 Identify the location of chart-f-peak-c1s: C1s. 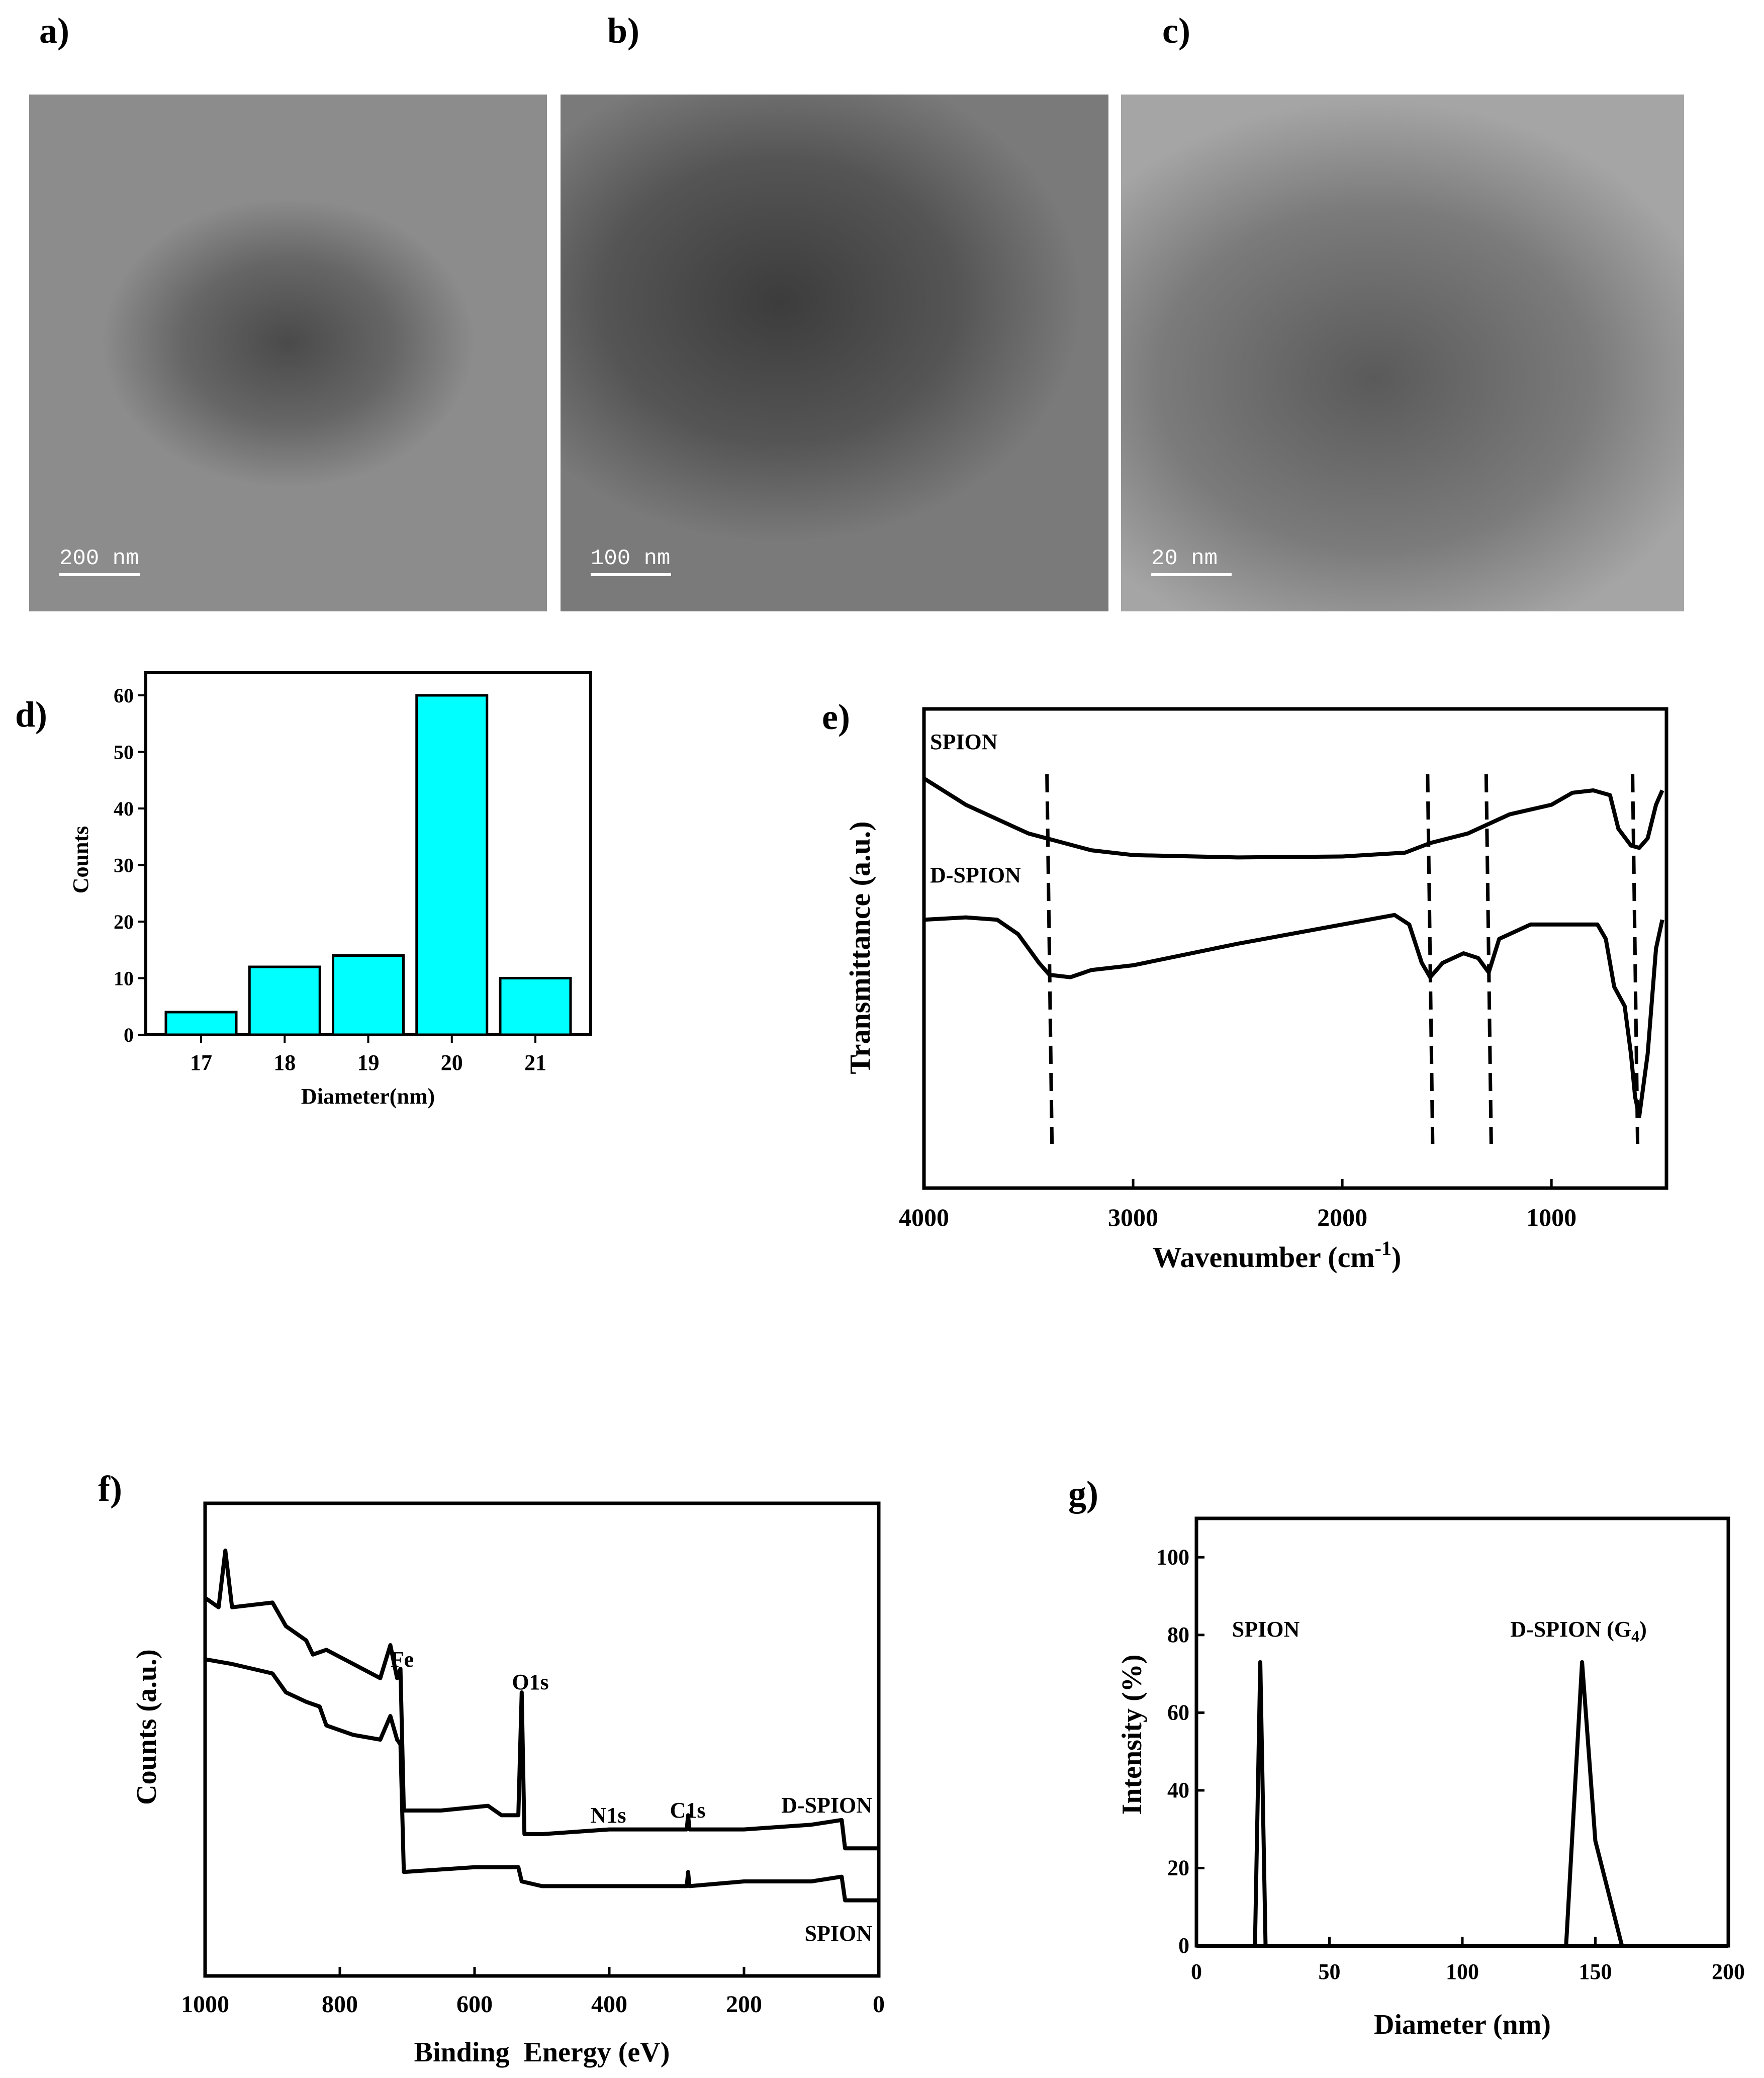
(688, 1810).